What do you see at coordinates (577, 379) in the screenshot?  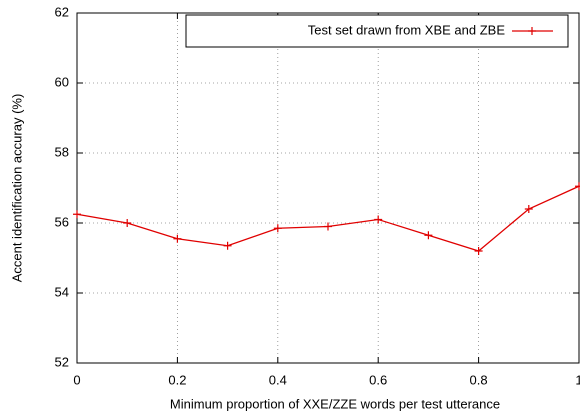 I see `x-tick-label: 1` at bounding box center [577, 379].